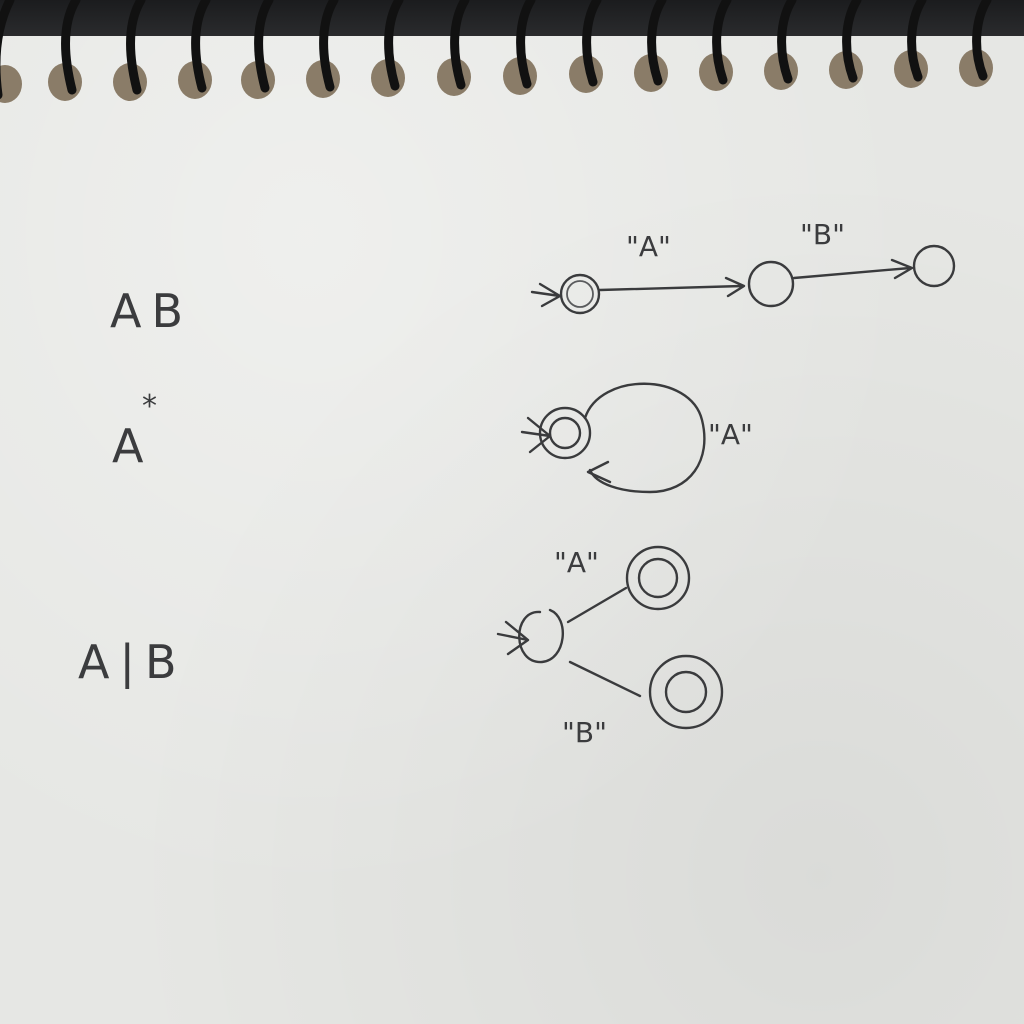 This screenshot has width=1024, height=1024. Describe the element at coordinates (599, 472) in the screenshot. I see `self-loop-arrowhead` at that location.